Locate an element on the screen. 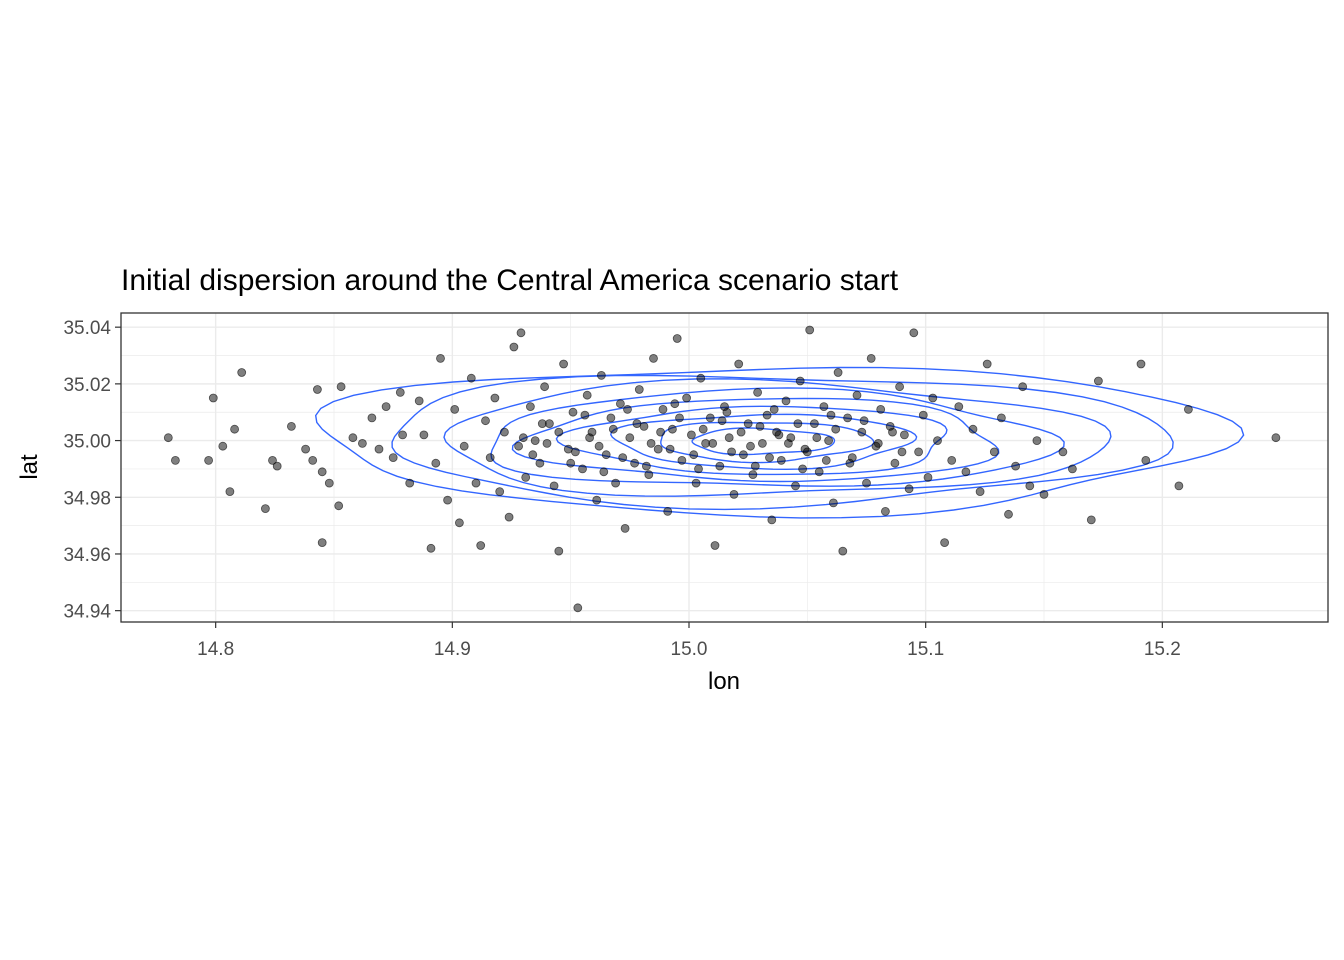  x-tick-label: 14.8 is located at coordinates (215, 649).